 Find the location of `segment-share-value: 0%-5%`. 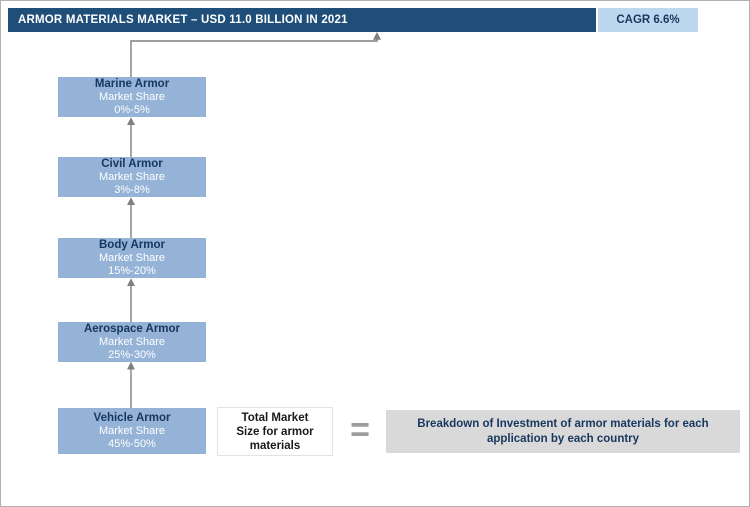

segment-share-value: 0%-5% is located at coordinates (132, 109).